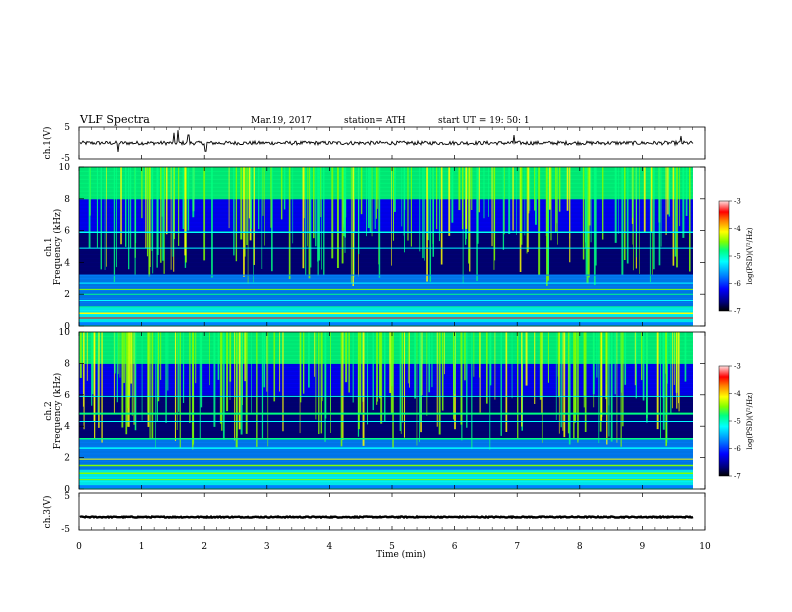  What do you see at coordinates (750, 255) in the screenshot?
I see `ch1-colorbar-label: log(PSD)(V²/Hz)` at bounding box center [750, 255].